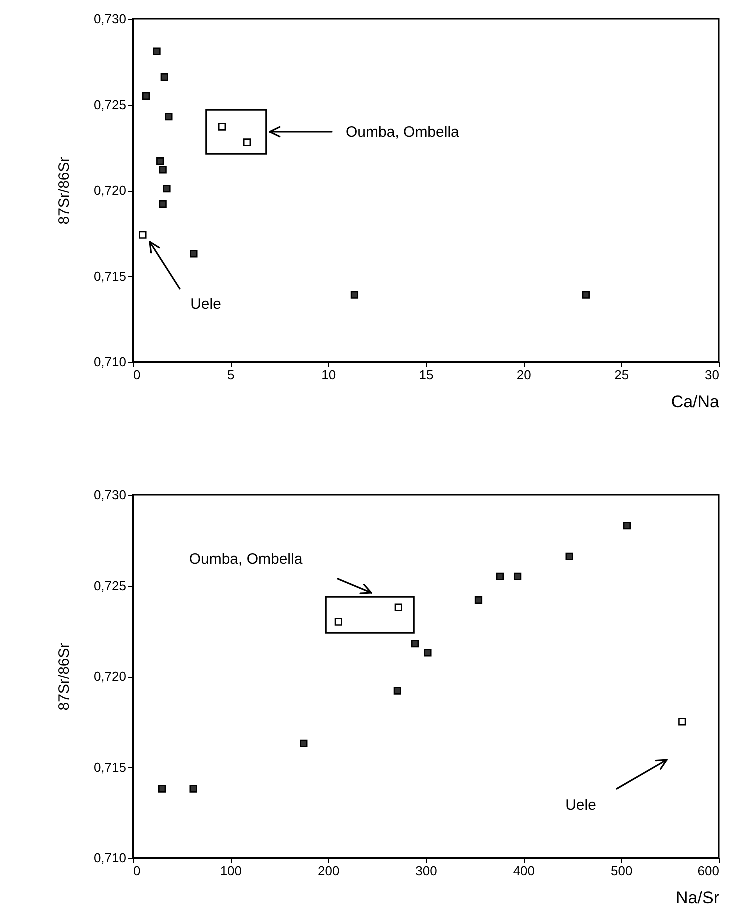 This screenshot has height=917, width=752. What do you see at coordinates (712, 375) in the screenshot?
I see `x-tick-label: 30` at bounding box center [712, 375].